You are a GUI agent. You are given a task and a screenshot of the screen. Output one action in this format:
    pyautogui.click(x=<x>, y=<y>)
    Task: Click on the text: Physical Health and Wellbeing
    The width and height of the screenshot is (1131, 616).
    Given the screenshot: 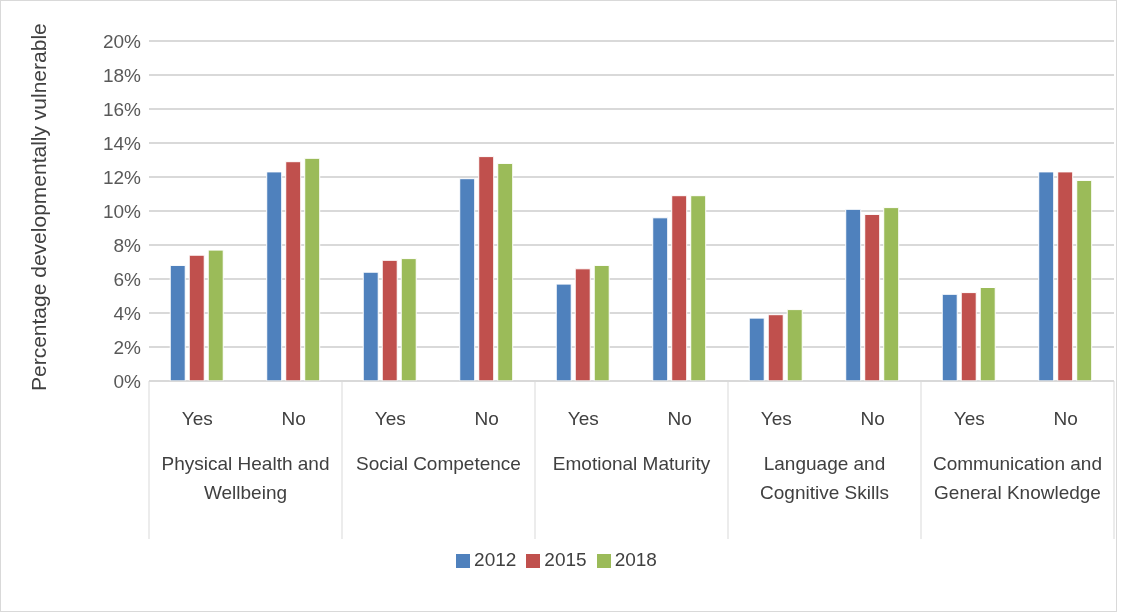 What is the action you would take?
    pyautogui.click(x=245, y=478)
    